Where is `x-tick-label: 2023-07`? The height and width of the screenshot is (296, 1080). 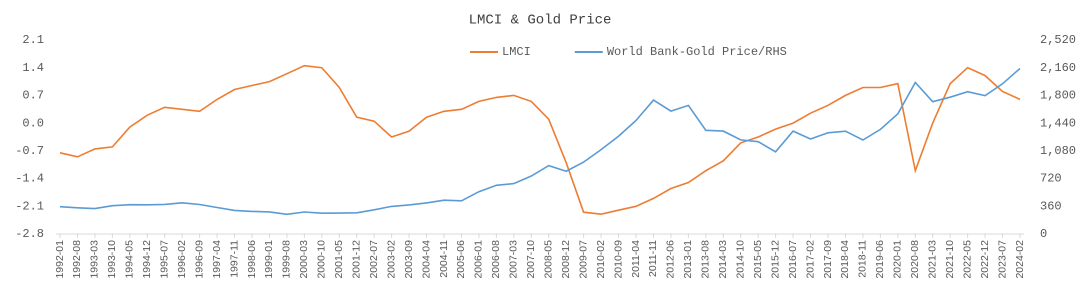
x-tick-label: 2023-07 is located at coordinates (1002, 259).